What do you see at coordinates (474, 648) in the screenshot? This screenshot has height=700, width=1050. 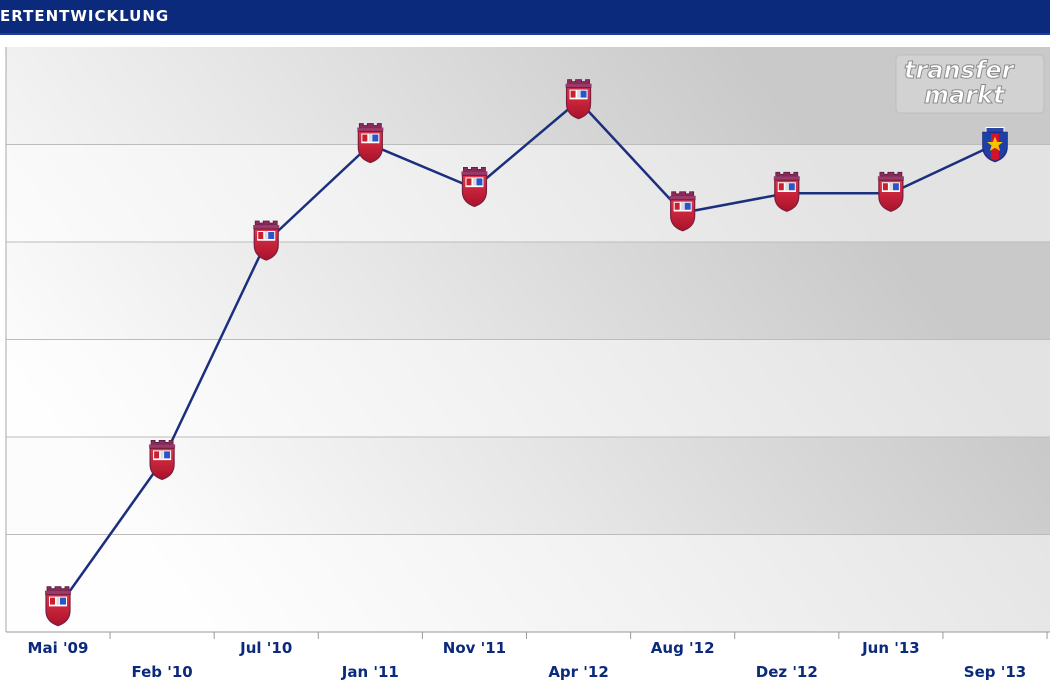 I see `x-tick-label: Nov '11` at bounding box center [474, 648].